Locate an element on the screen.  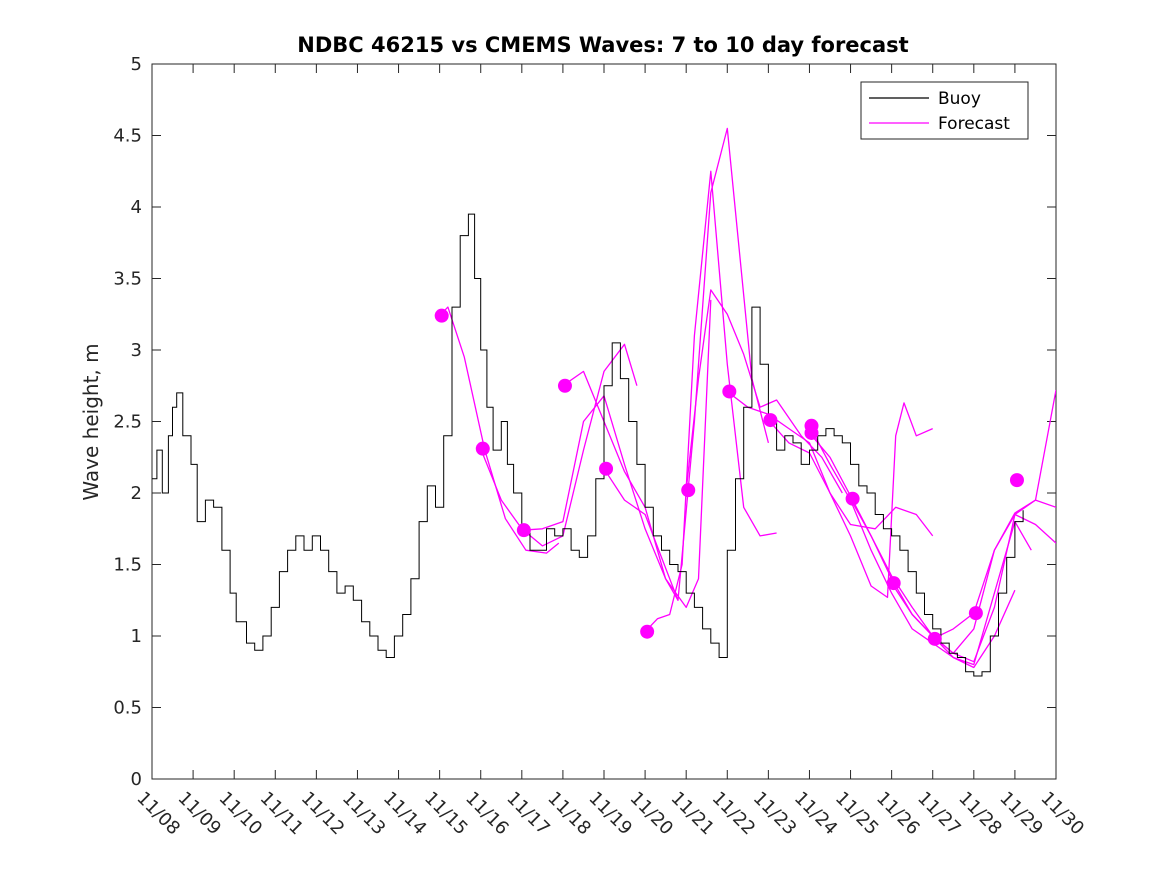
y-tick-label: 0 is located at coordinates (136, 779).